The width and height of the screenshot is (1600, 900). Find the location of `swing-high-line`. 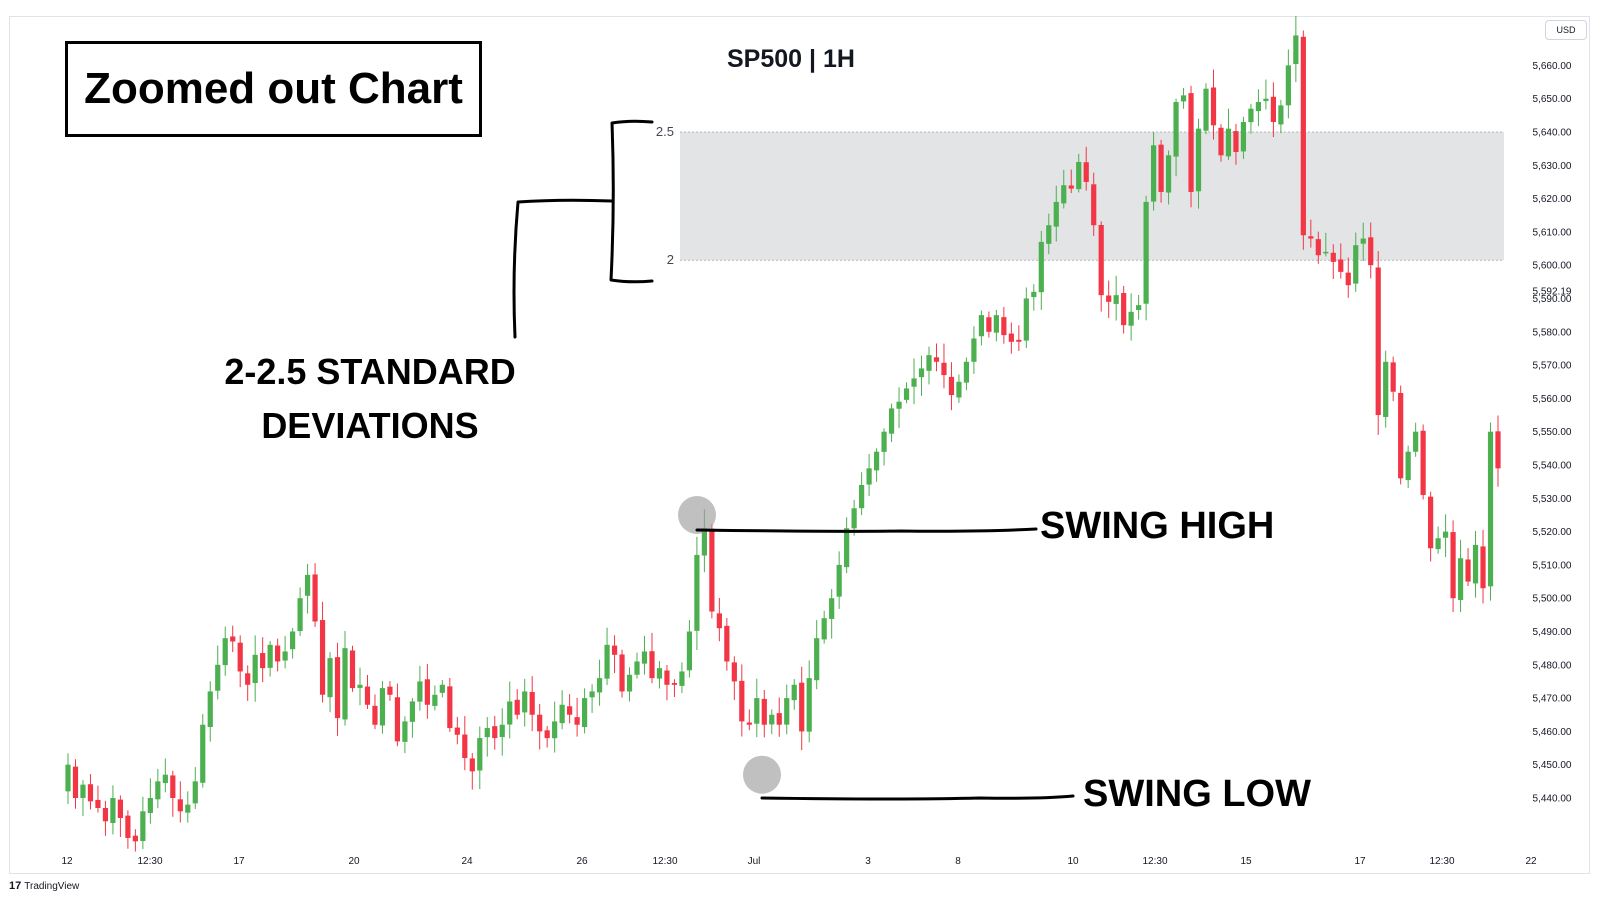

swing-high-line is located at coordinates (866, 530).